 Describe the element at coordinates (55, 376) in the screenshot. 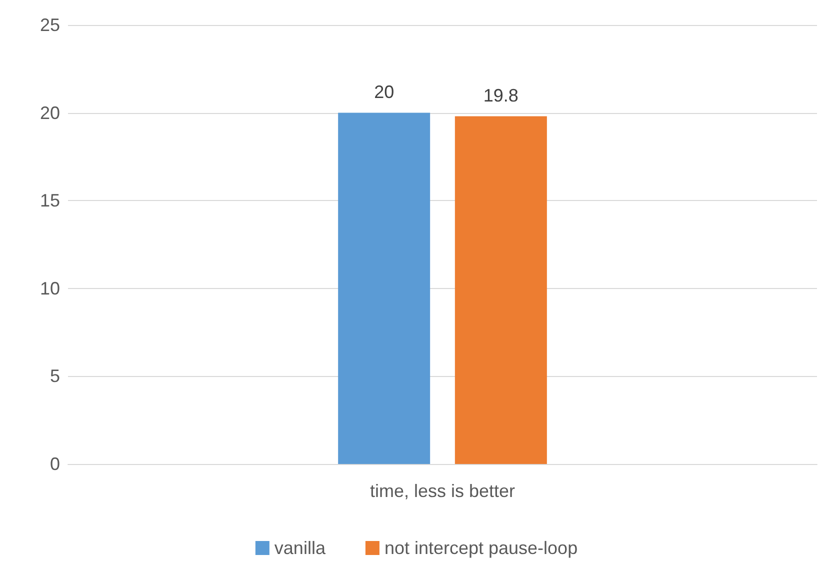

I see `y-tick-label: 5` at that location.